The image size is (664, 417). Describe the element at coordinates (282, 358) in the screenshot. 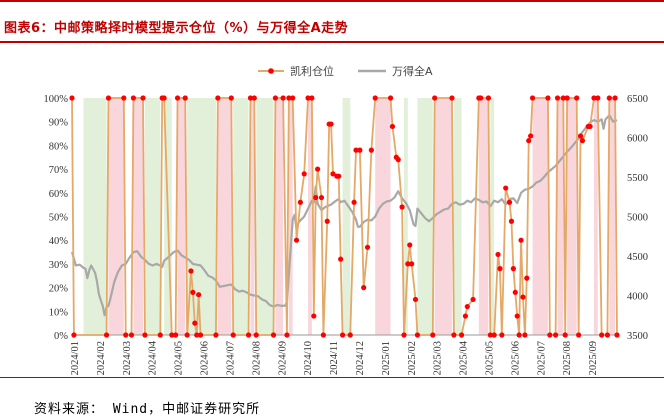

I see `x-tick-label: 2024/09` at that location.